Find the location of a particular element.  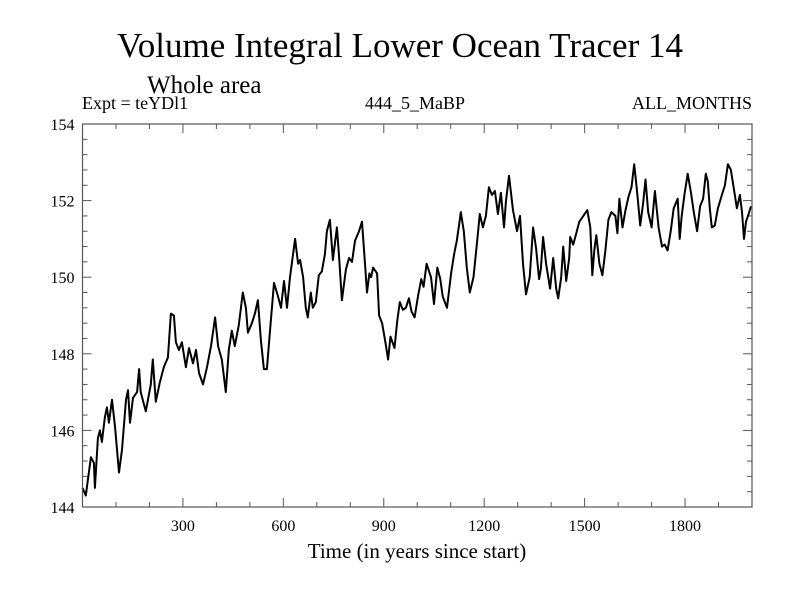

y-tick-label: 154 is located at coordinates (63, 125).